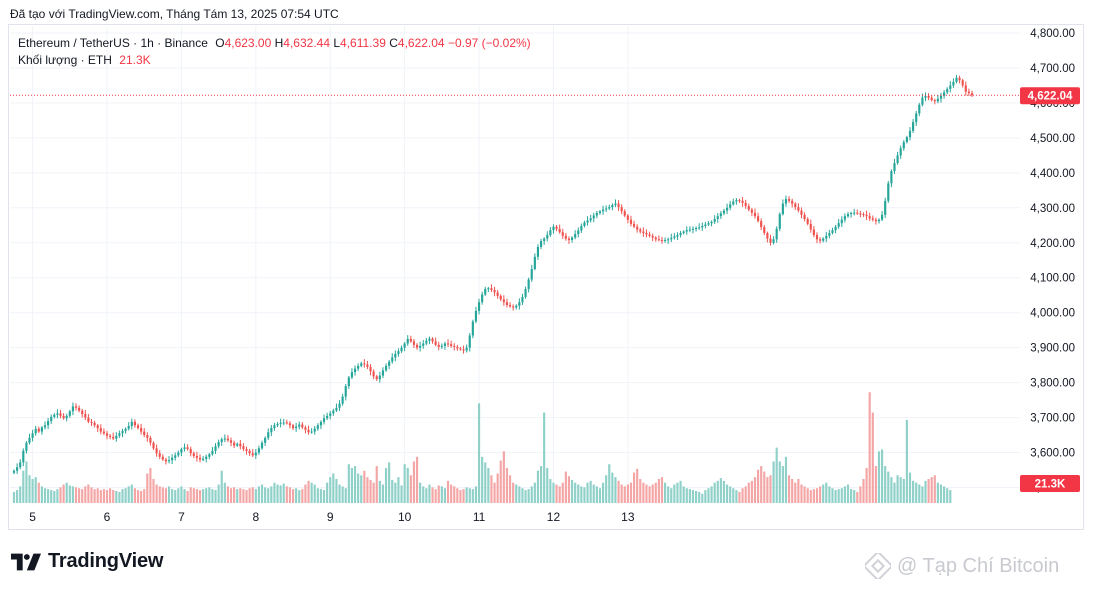  What do you see at coordinates (332, 517) in the screenshot?
I see `time-axis: 5 6 7 8 9 10 11 12 13` at bounding box center [332, 517].